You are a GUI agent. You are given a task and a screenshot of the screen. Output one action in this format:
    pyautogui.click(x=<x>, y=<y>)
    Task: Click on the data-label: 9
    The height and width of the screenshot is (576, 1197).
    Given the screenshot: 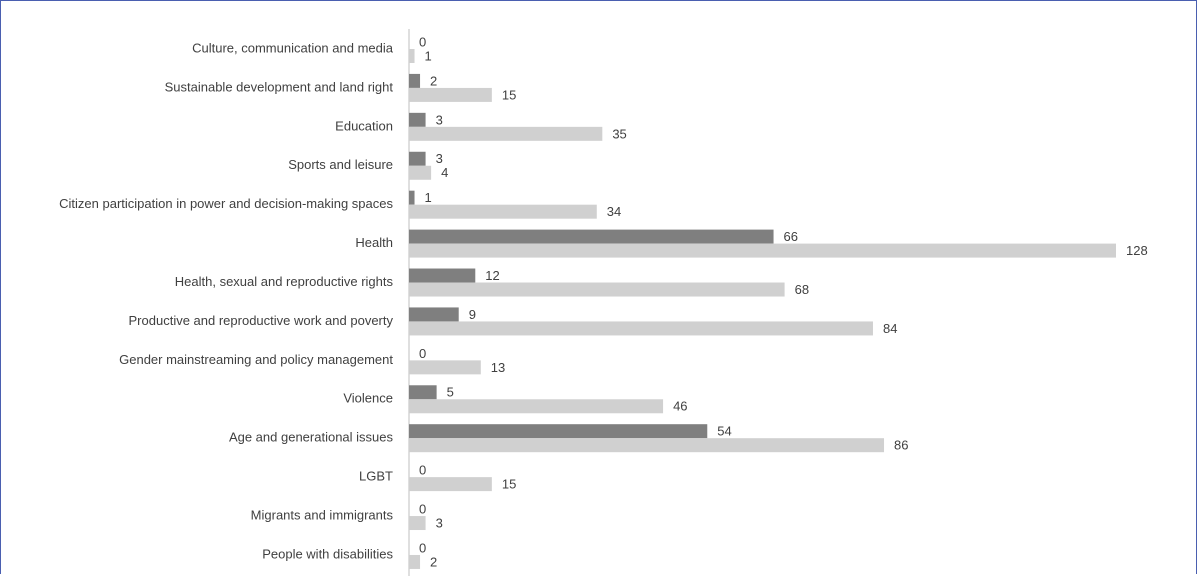 What is the action you would take?
    pyautogui.click(x=472, y=314)
    